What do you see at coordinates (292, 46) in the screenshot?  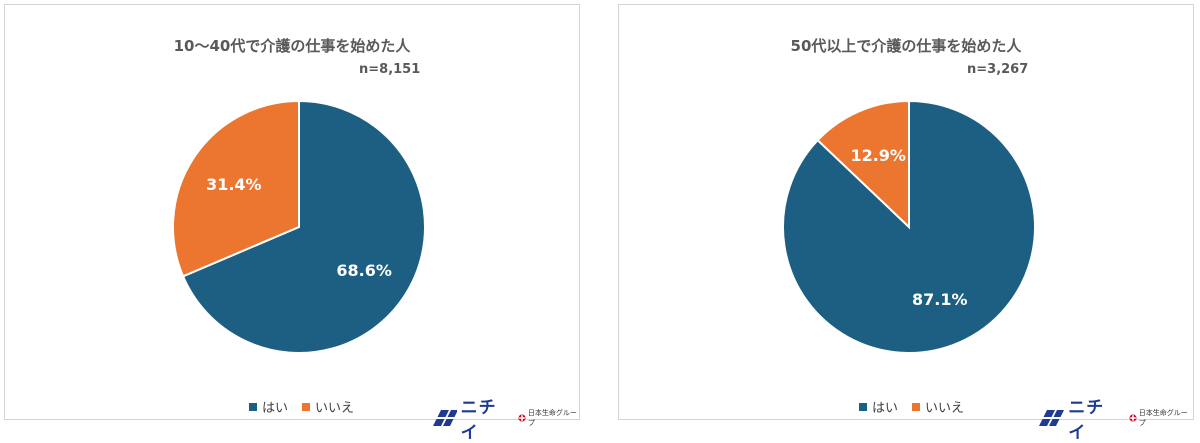 I see `chart-title: 10〜40代で介護の仕事を始めた人` at bounding box center [292, 46].